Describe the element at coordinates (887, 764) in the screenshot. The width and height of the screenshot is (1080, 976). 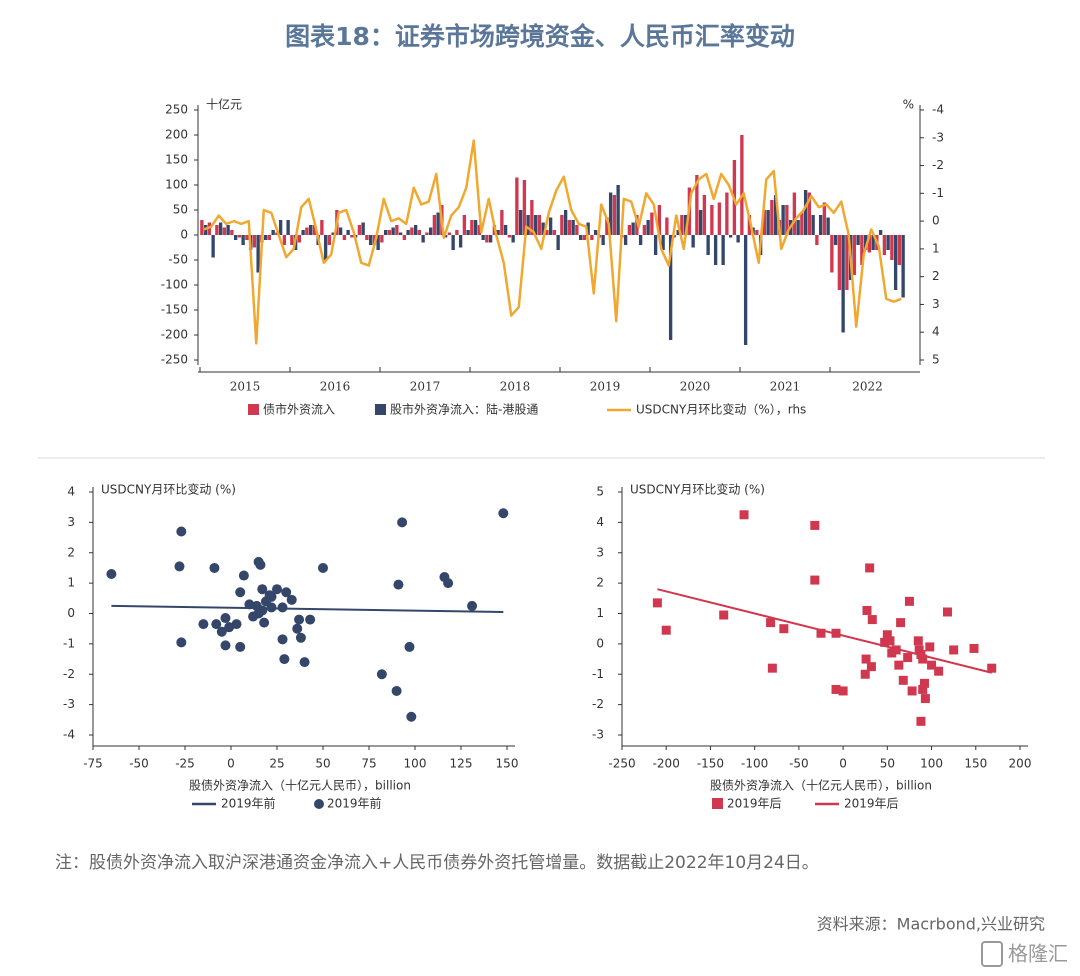
I see `x-tick-label: 50` at that location.